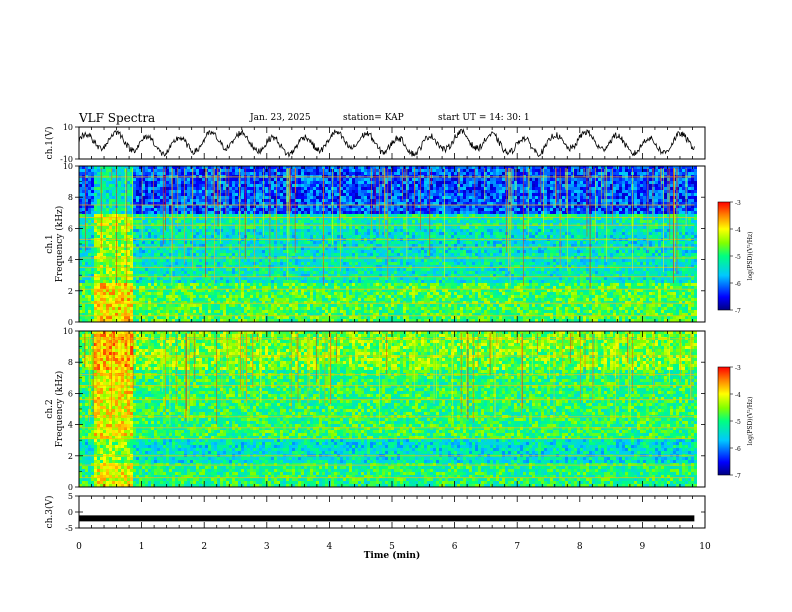 Image resolution: width=792 pixels, height=612 pixels. I want to click on start-time-label: start UT = 14: 30: 1, so click(484, 118).